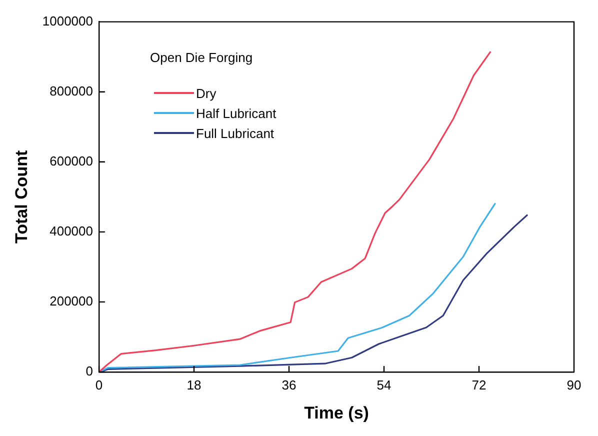  What do you see at coordinates (99, 384) in the screenshot?
I see `x-tick-label: 0` at bounding box center [99, 384].